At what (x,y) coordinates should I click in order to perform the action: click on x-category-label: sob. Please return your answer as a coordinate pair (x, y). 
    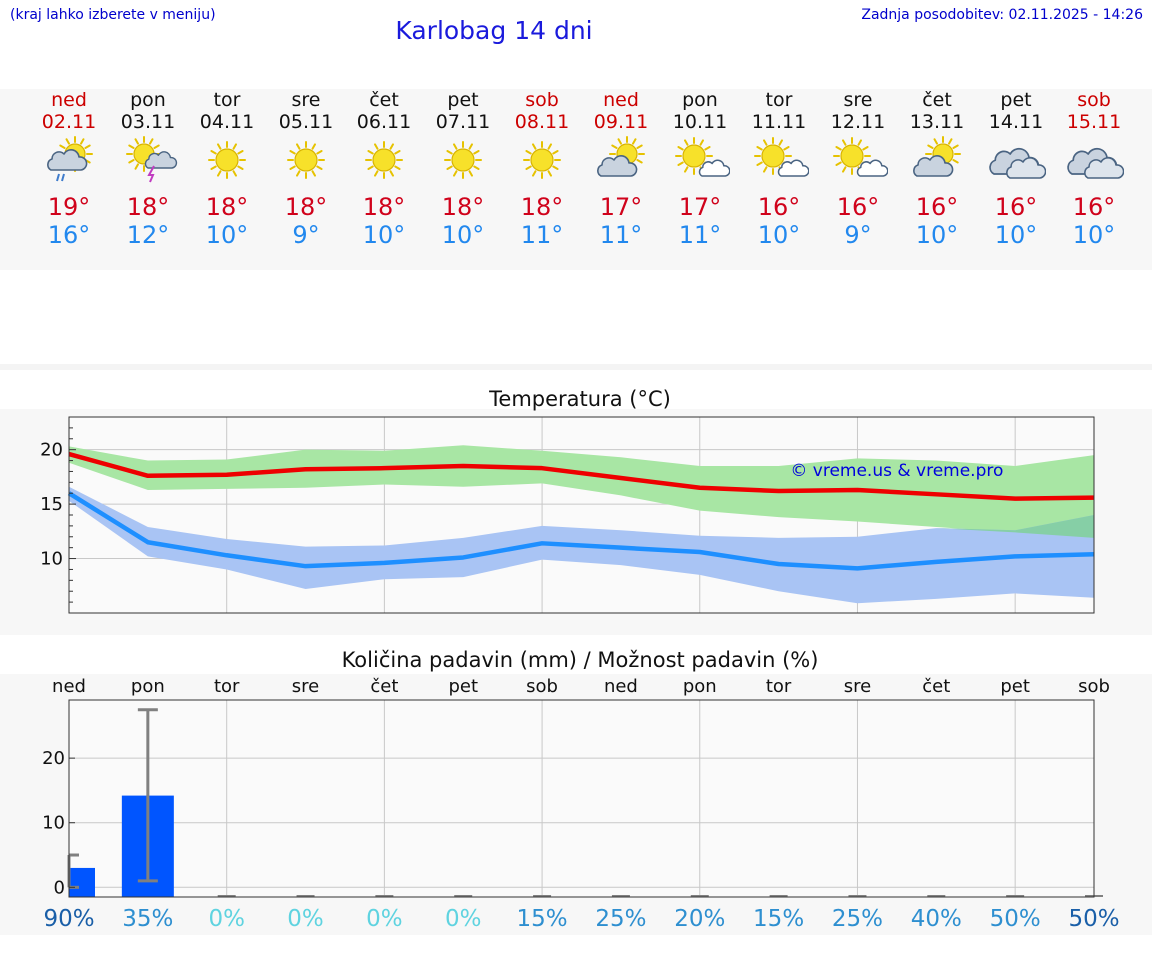
    Looking at the image, I should click on (1094, 686).